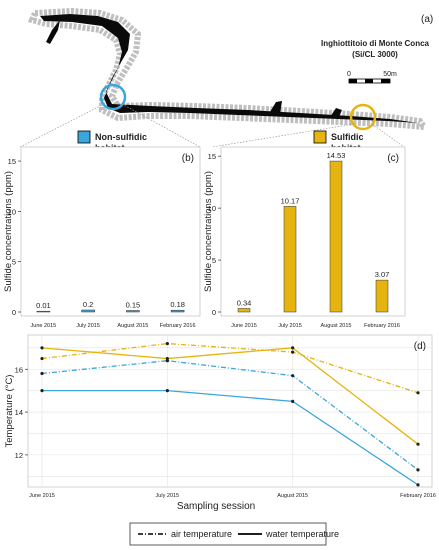 This screenshot has width=439, height=550. Describe the element at coordinates (230, 438) in the screenshot. I see `series-line-non_sulfidic-water` at that location.